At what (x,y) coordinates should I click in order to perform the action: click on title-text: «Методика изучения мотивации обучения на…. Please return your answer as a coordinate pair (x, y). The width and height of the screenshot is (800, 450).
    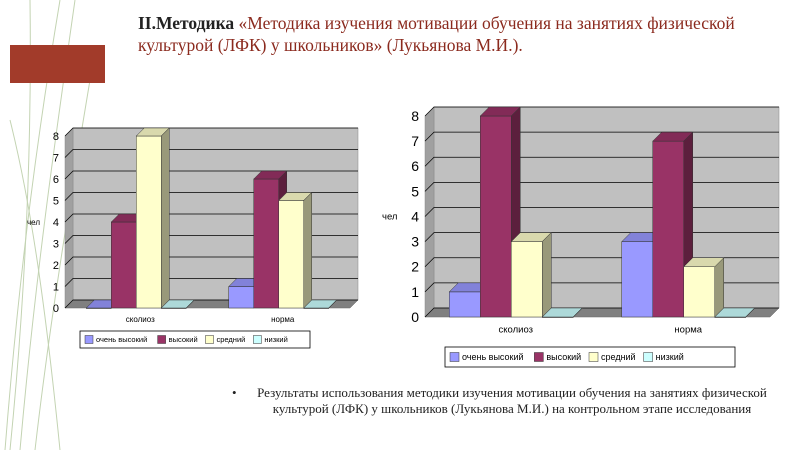
    Looking at the image, I should click on (436, 34).